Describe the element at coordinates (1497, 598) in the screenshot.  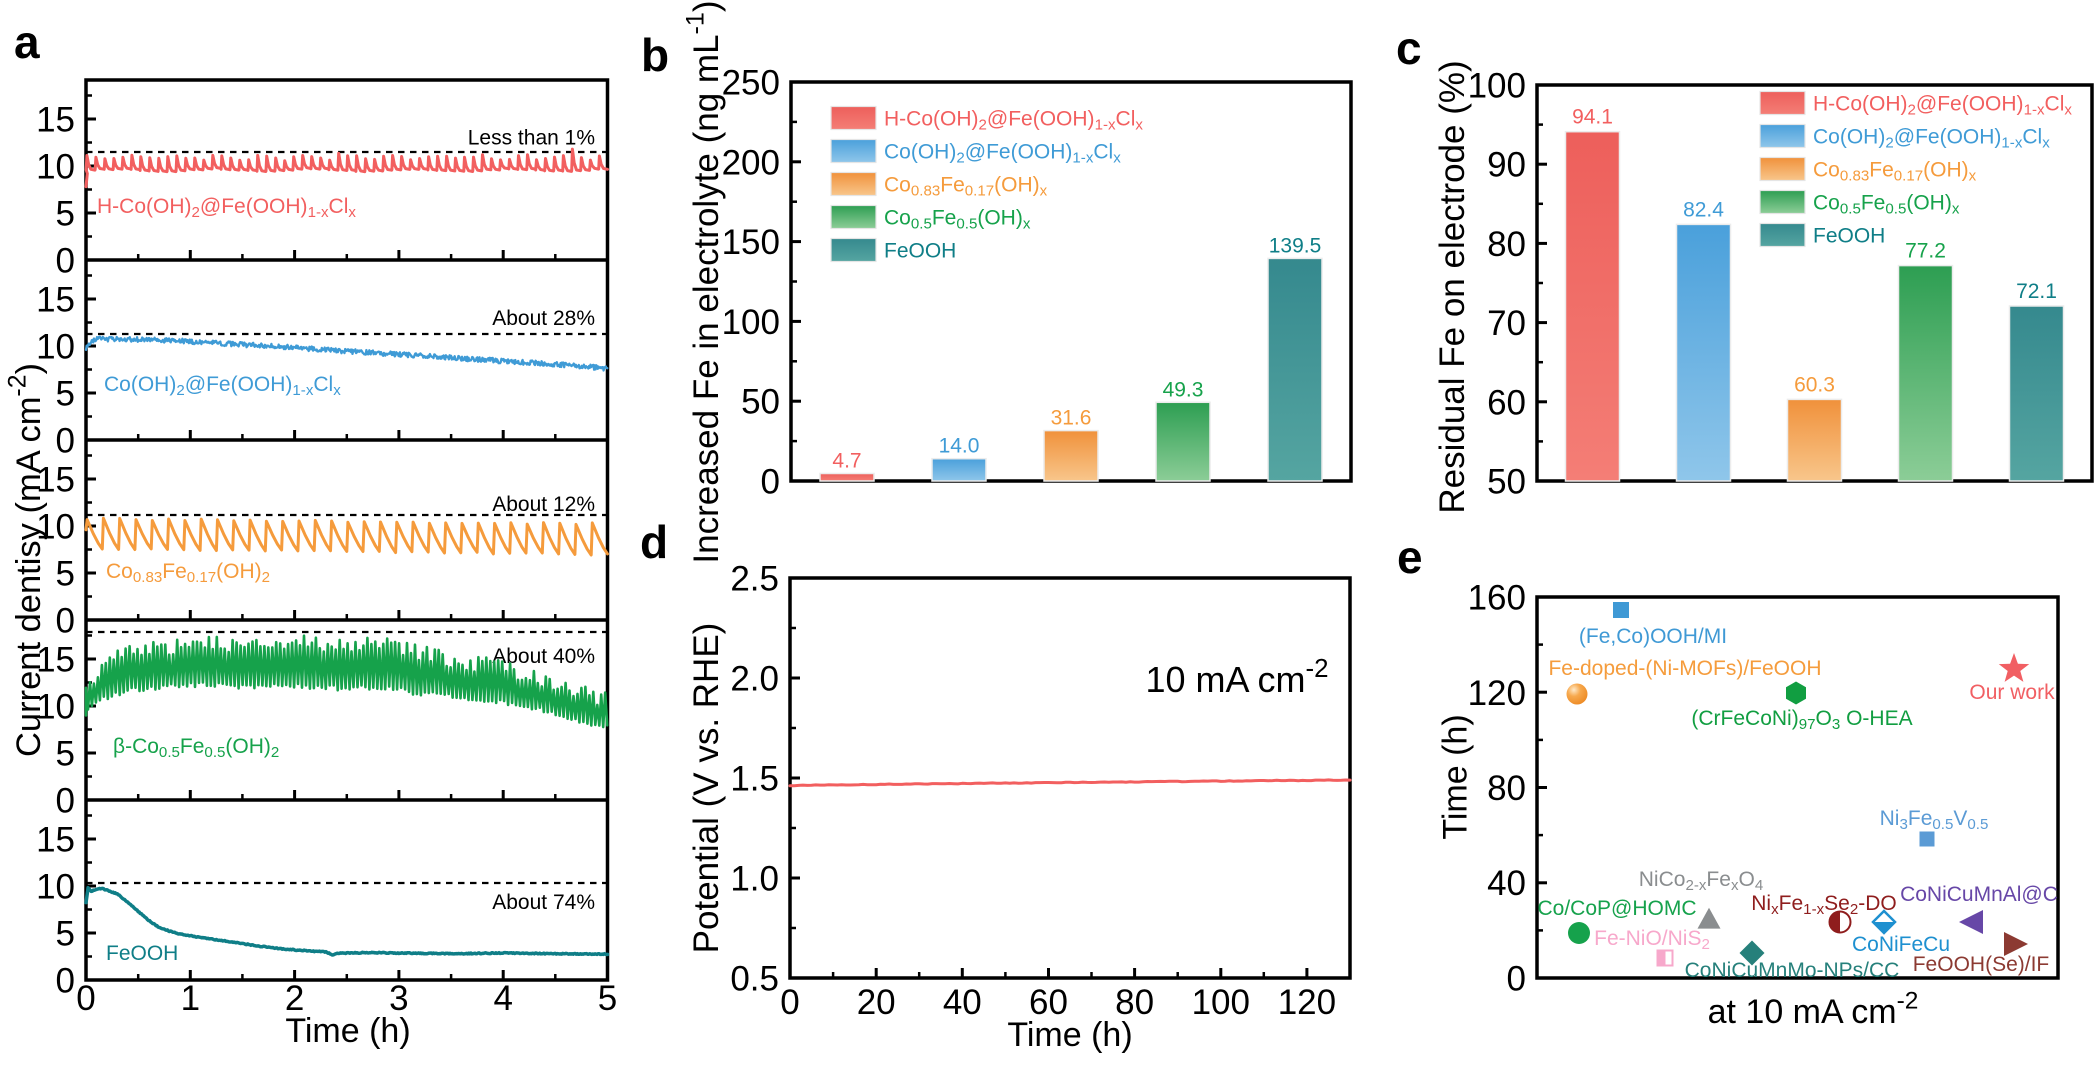
I see `svg-text: 160` at that location.